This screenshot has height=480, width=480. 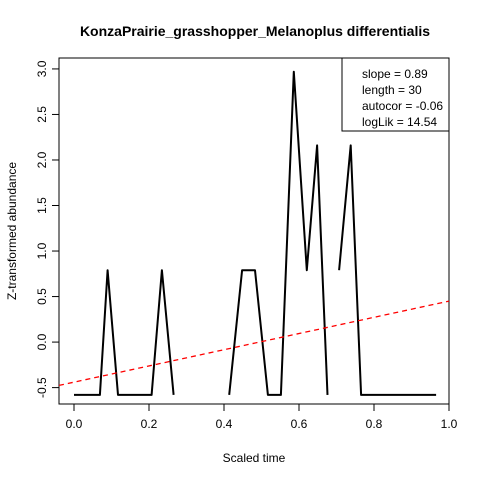 What do you see at coordinates (402, 106) in the screenshot?
I see `legend-line: autocor = -0.06` at bounding box center [402, 106].